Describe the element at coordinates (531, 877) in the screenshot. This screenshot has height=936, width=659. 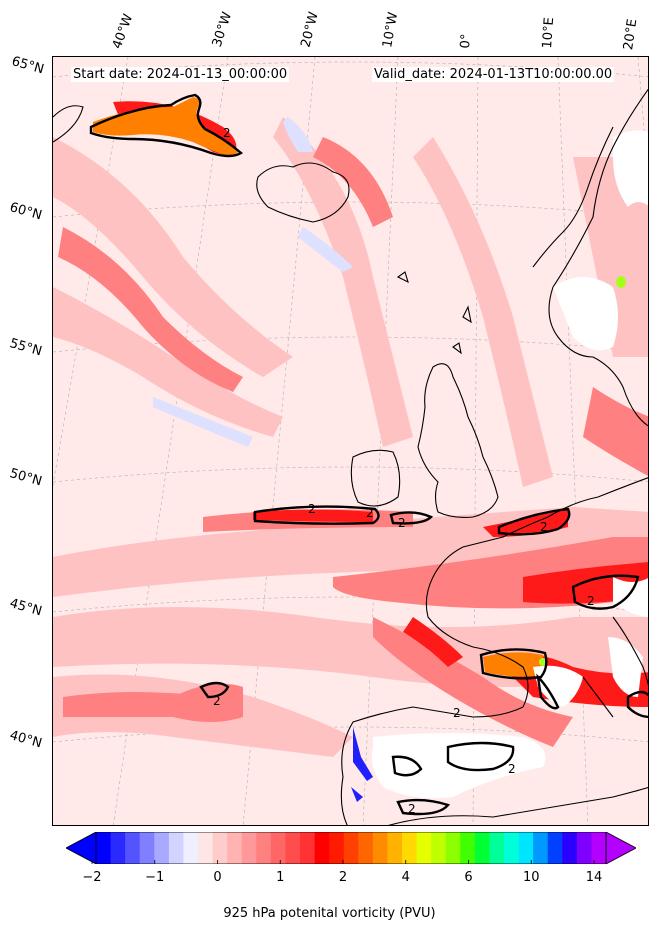
I see `colorbar-tick-label: 10` at that location.